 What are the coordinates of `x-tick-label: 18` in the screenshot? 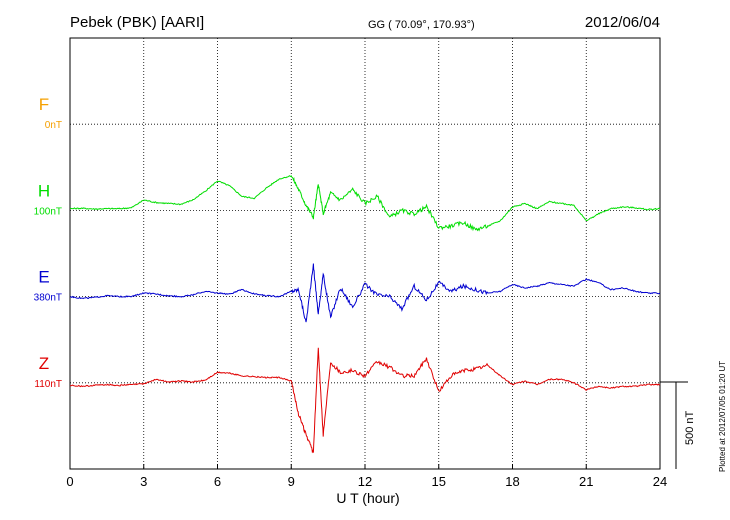 It's located at (512, 481).